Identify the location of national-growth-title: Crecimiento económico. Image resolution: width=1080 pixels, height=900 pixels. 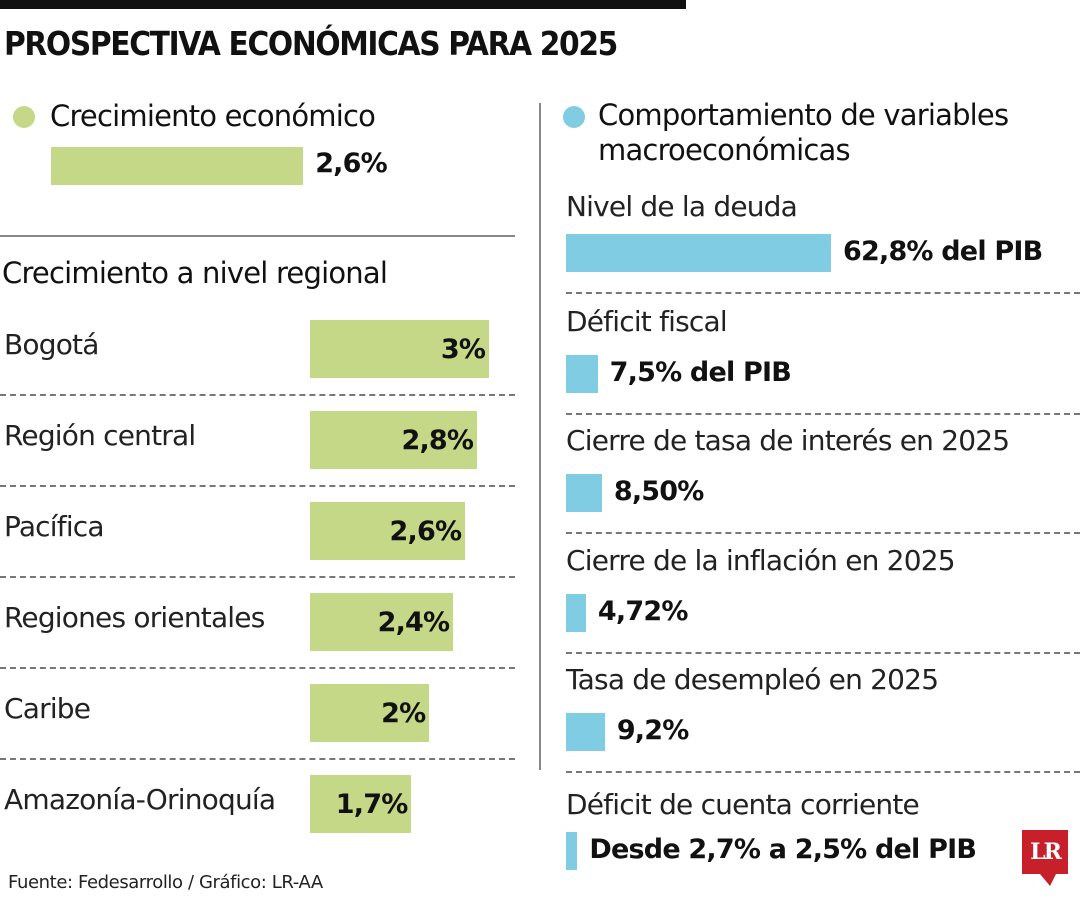
(213, 116).